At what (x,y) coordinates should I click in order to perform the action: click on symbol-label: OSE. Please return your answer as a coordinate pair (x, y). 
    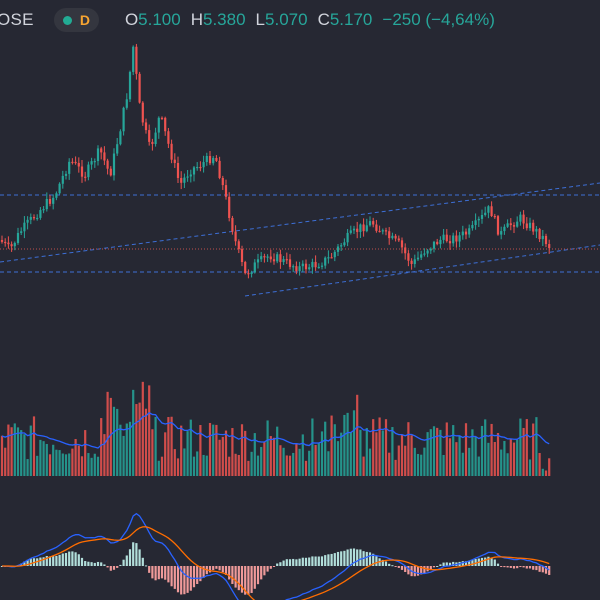
    Looking at the image, I should click on (17, 19).